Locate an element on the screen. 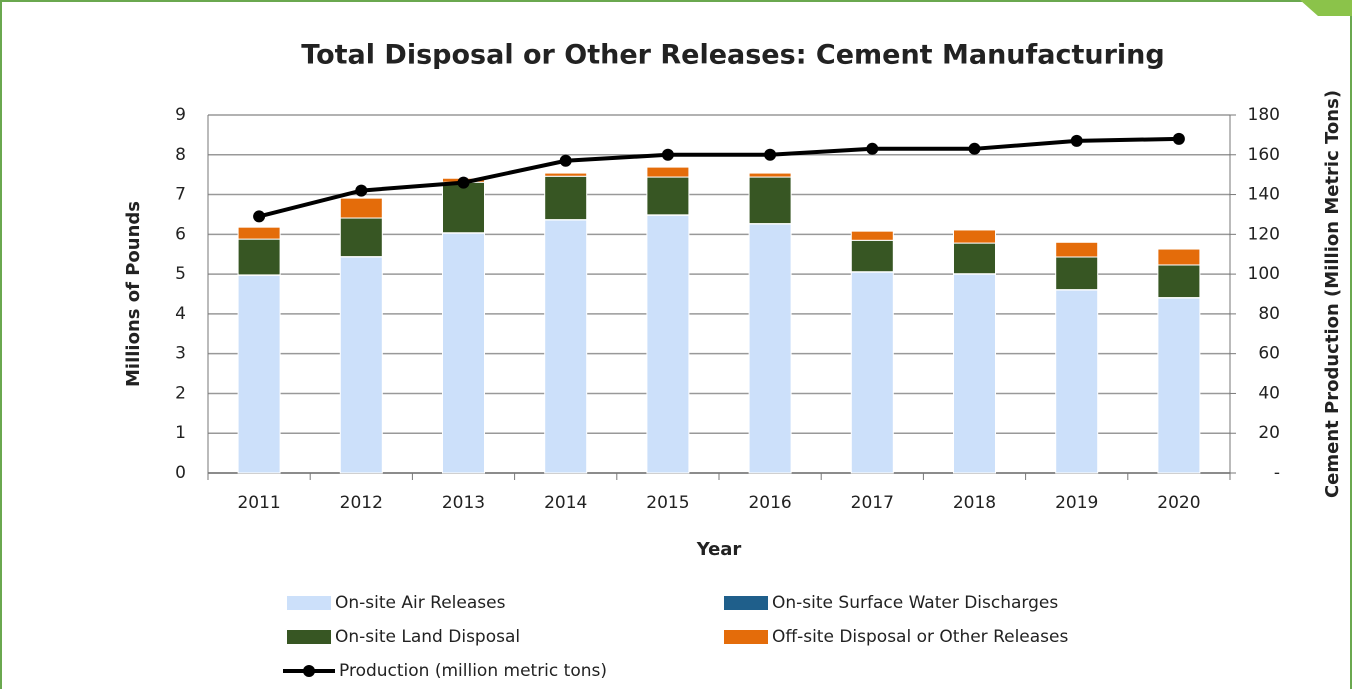 This screenshot has height=689, width=1352. y-tick-label: 2 is located at coordinates (180, 393).